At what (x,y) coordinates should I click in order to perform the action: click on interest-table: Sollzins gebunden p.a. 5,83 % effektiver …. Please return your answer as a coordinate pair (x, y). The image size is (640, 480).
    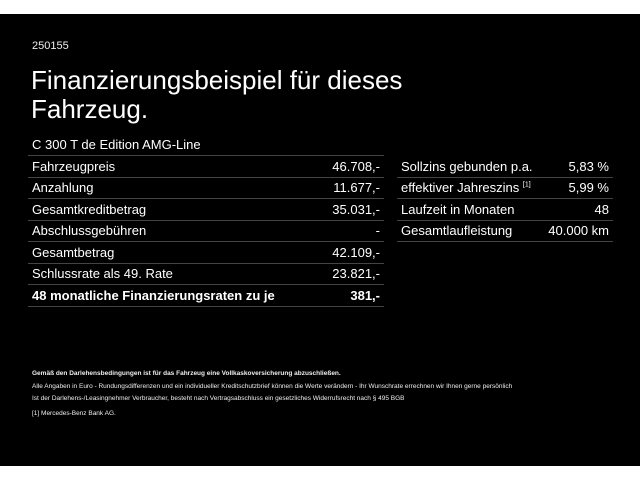
    Looking at the image, I should click on (505, 199).